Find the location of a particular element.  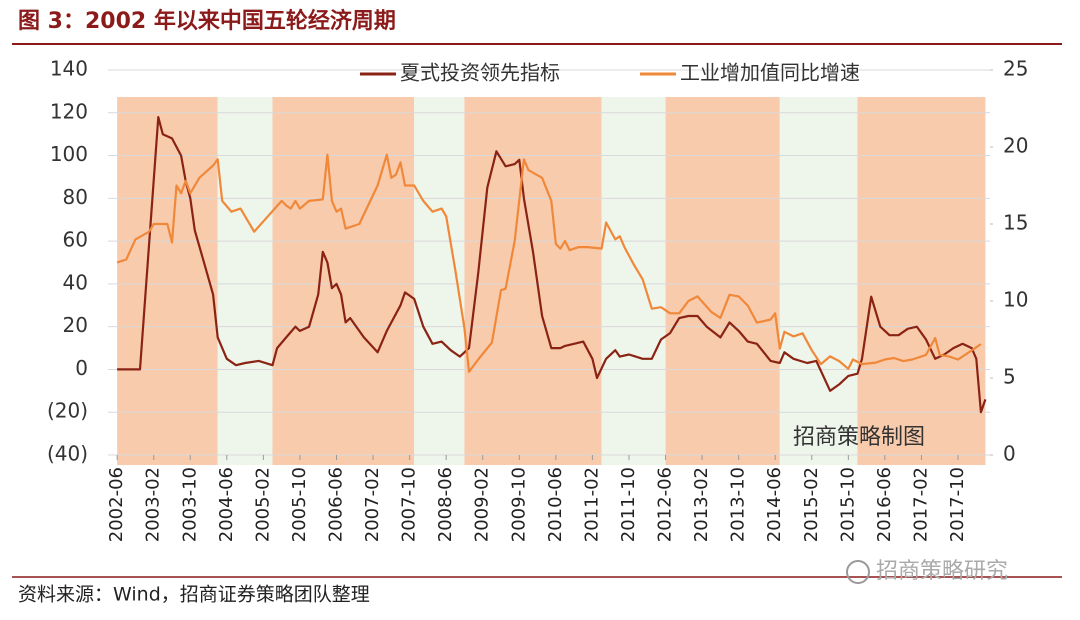

x-tick-label: 2003-10 is located at coordinates (189, 504).